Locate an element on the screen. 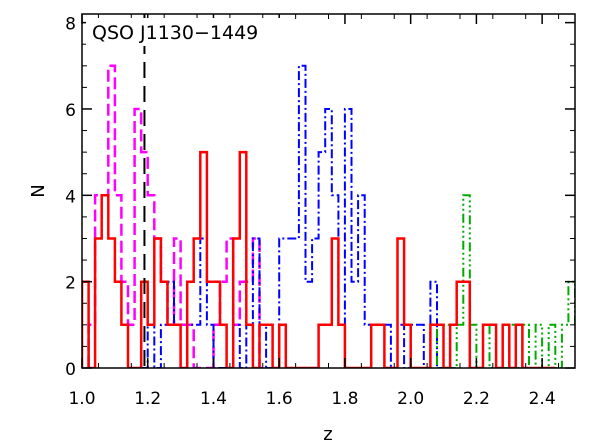  y-tick-label: 0 is located at coordinates (70, 370).